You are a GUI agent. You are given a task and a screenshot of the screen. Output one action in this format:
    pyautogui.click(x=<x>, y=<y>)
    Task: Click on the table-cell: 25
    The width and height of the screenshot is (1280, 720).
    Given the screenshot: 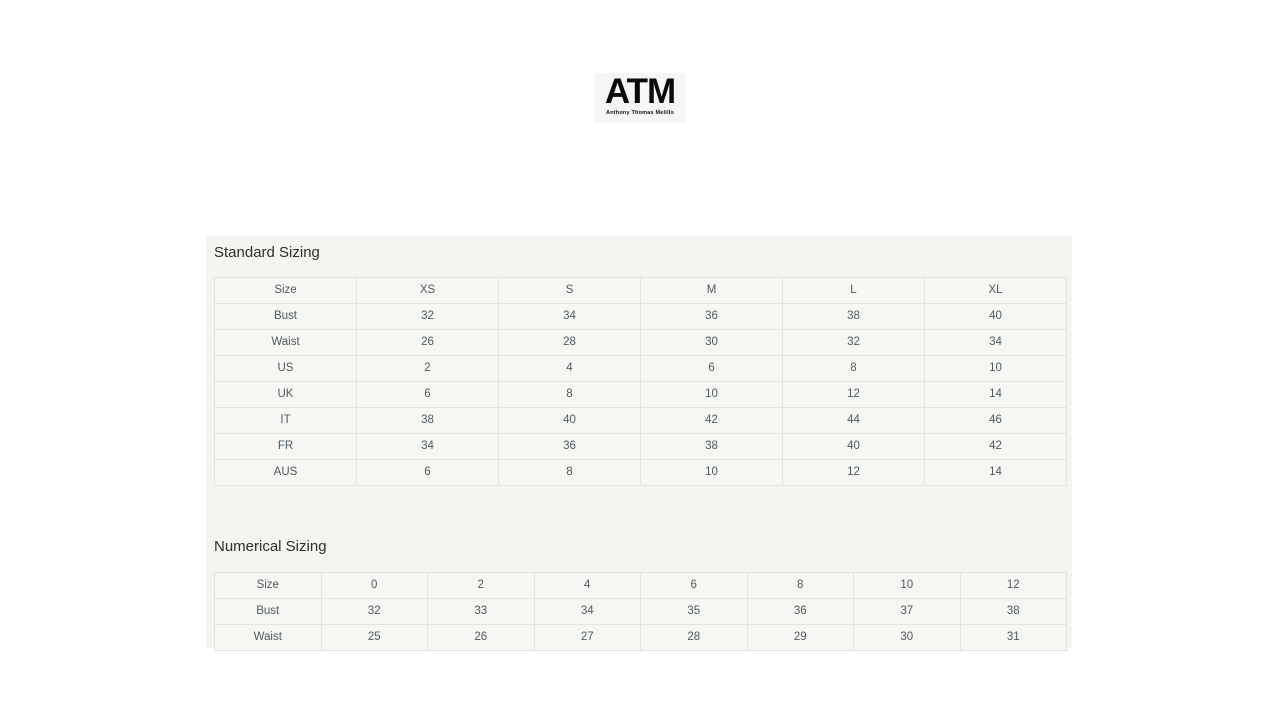 What is the action you would take?
    pyautogui.click(x=374, y=637)
    